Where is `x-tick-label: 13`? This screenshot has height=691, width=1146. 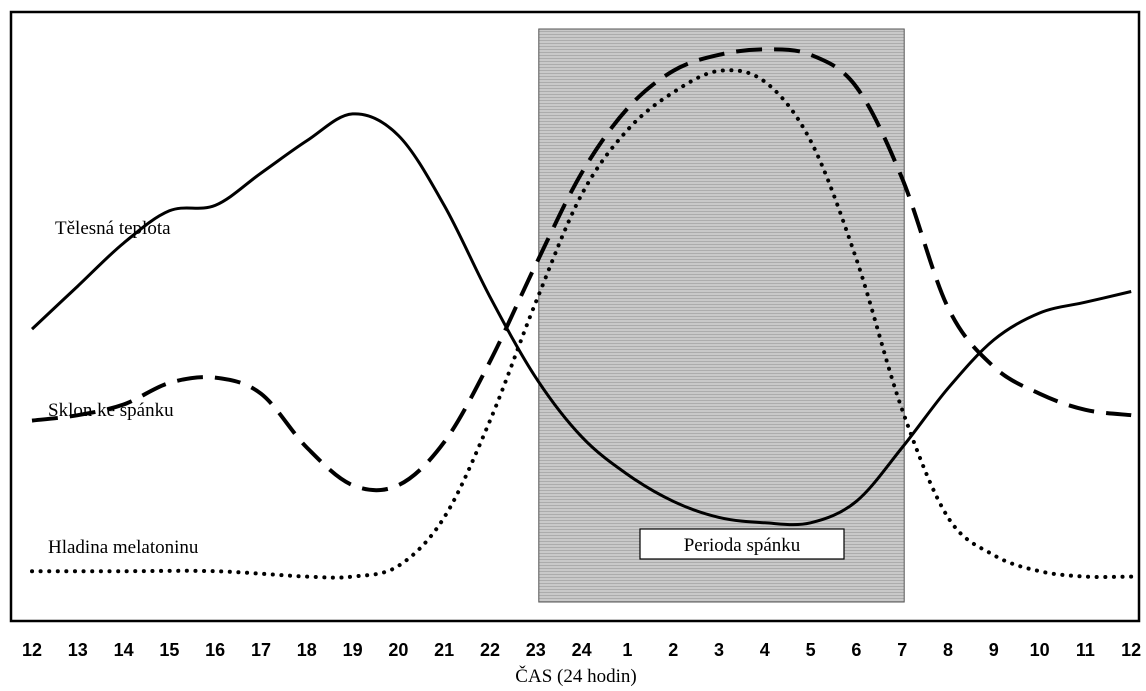 x-tick-label: 13 is located at coordinates (78, 650).